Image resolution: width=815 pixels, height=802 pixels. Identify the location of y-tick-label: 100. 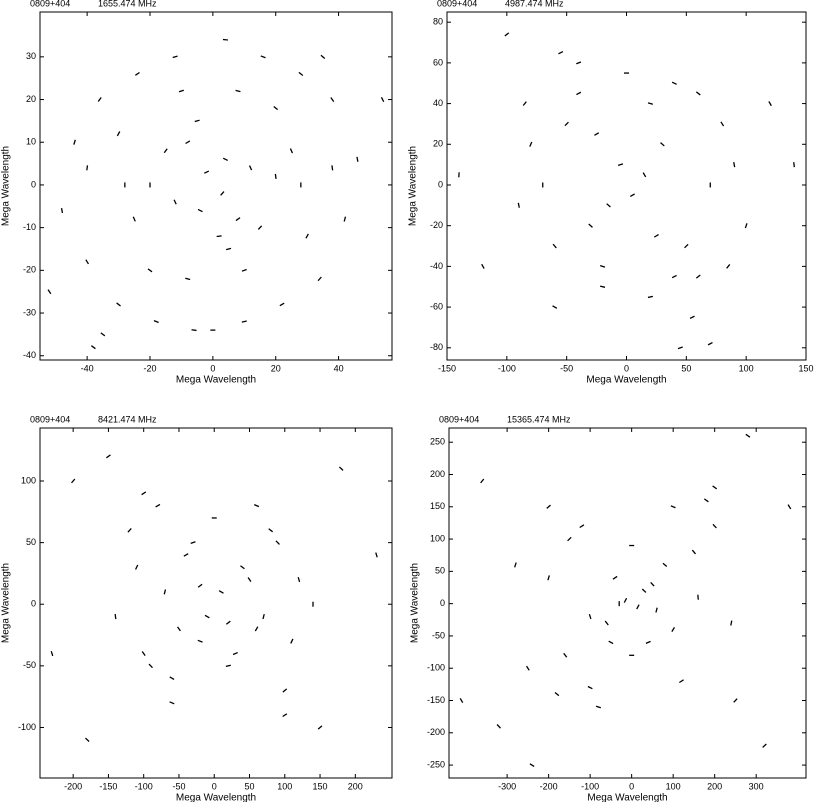
(437, 538).